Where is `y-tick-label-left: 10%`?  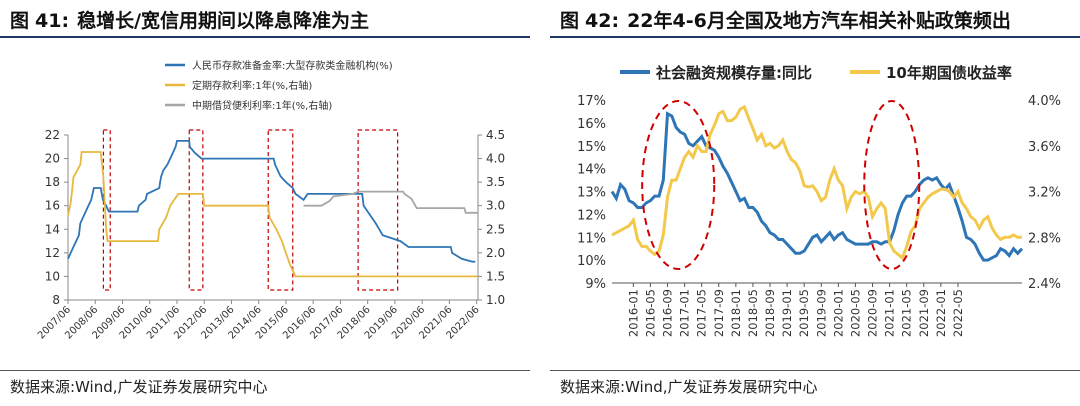
y-tick-label-left: 10% is located at coordinates (591, 261).